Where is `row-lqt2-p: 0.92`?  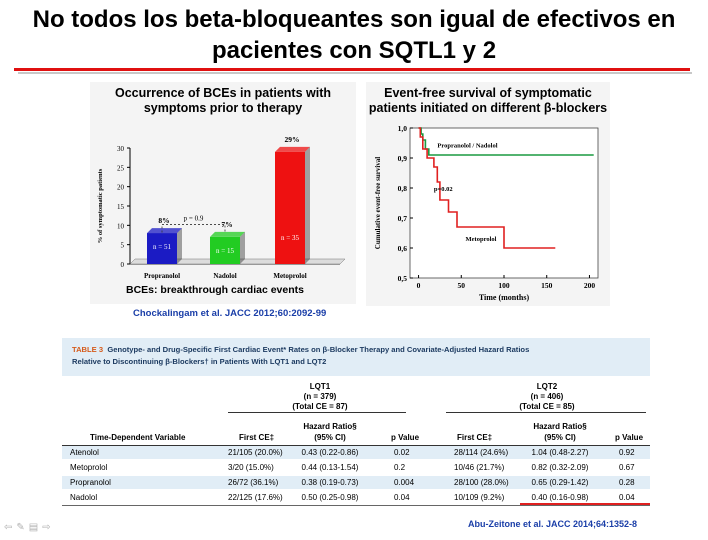 row-lqt2-p: 0.92 is located at coordinates (627, 452).